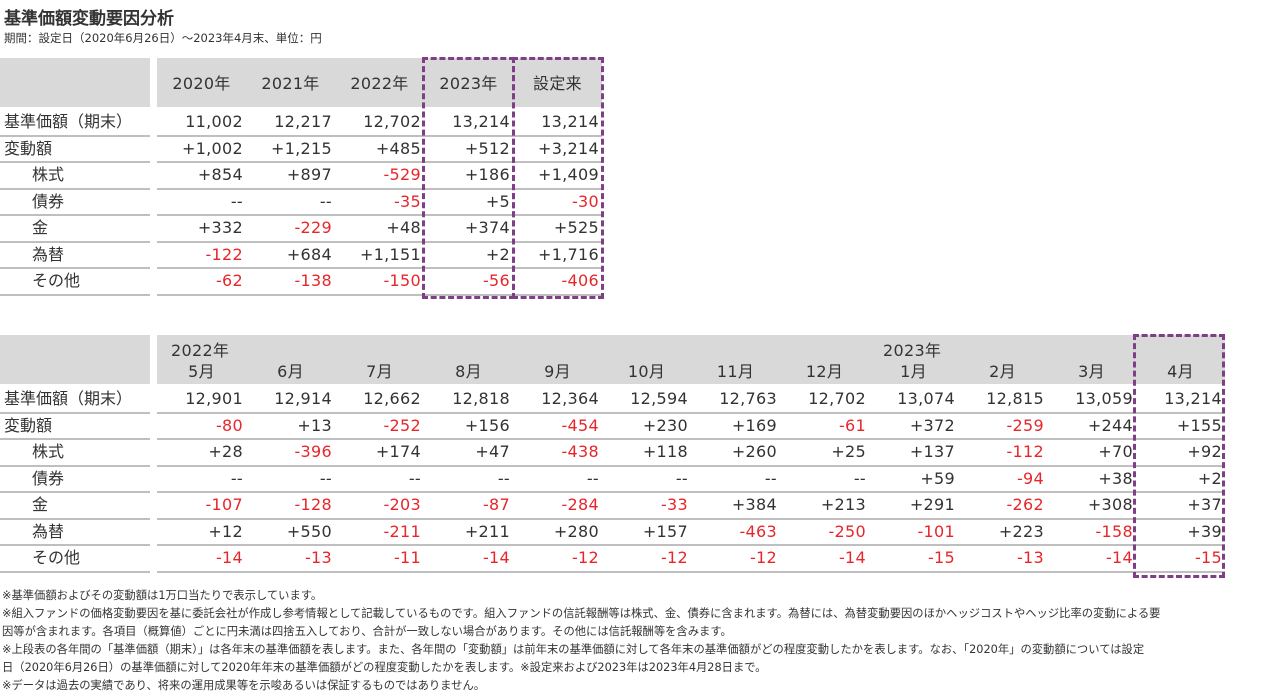 The width and height of the screenshot is (1280, 695). I want to click on column-header: 2020年, so click(201, 83).